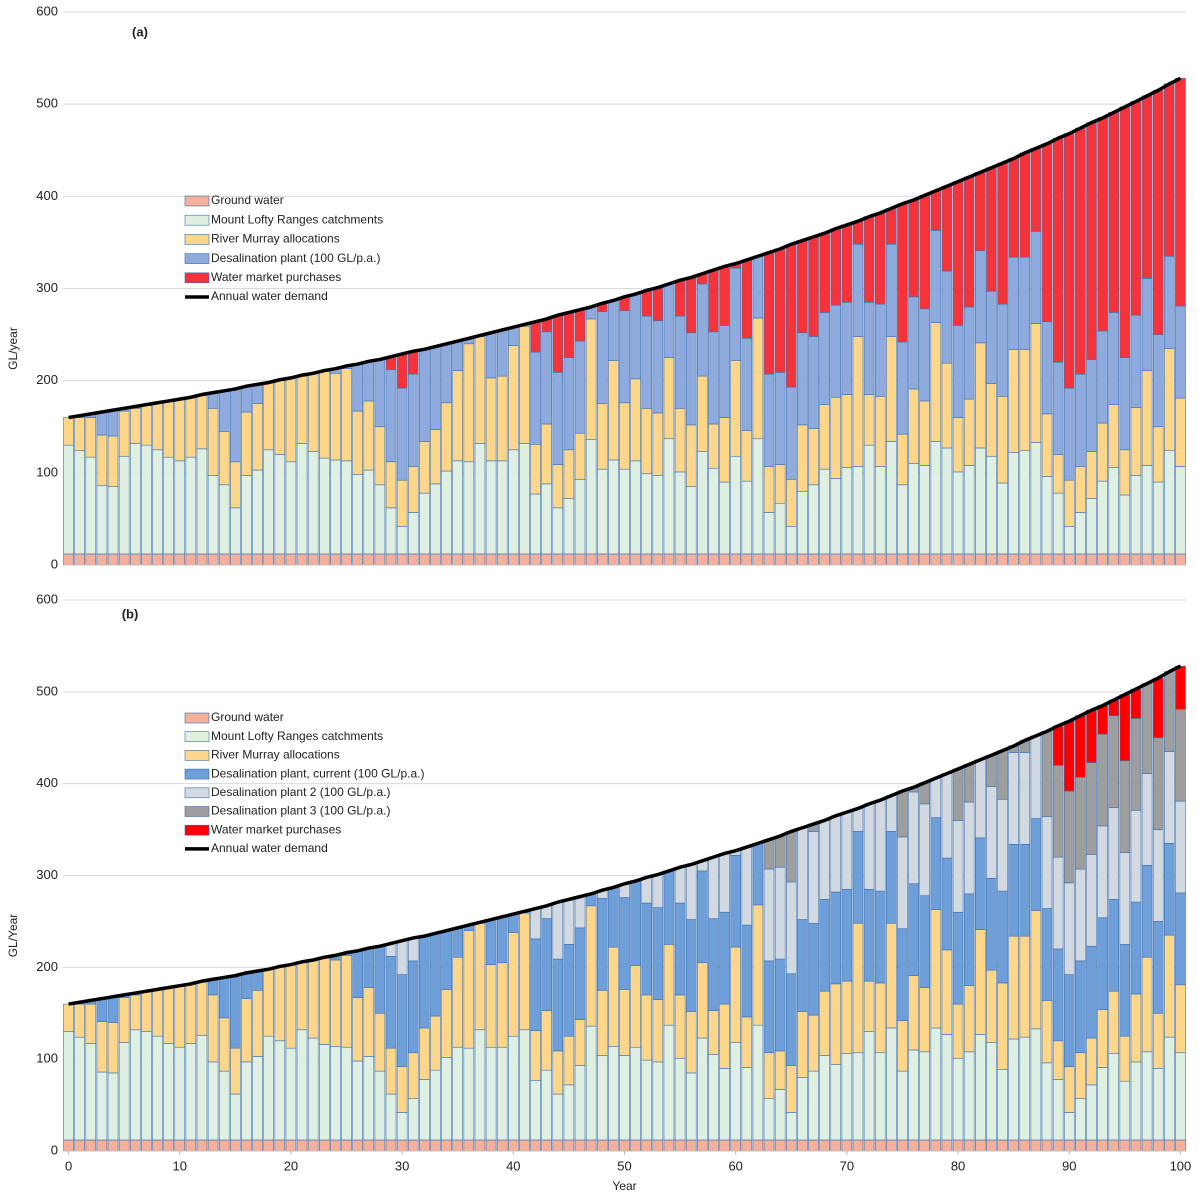  Describe the element at coordinates (140, 31) in the screenshot. I see `chart-title: (a)` at that location.